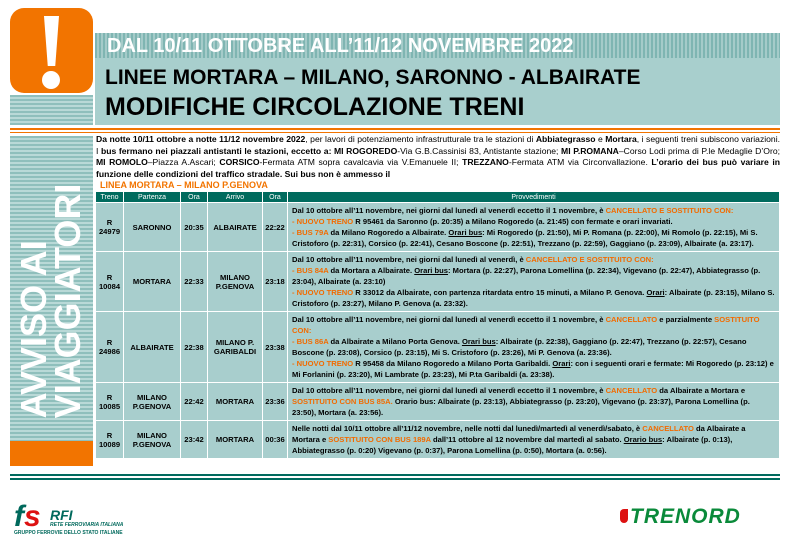 This screenshot has height=557, width=791. Describe the element at coordinates (109, 402) in the screenshot. I see `train-number: R 10085` at that location.